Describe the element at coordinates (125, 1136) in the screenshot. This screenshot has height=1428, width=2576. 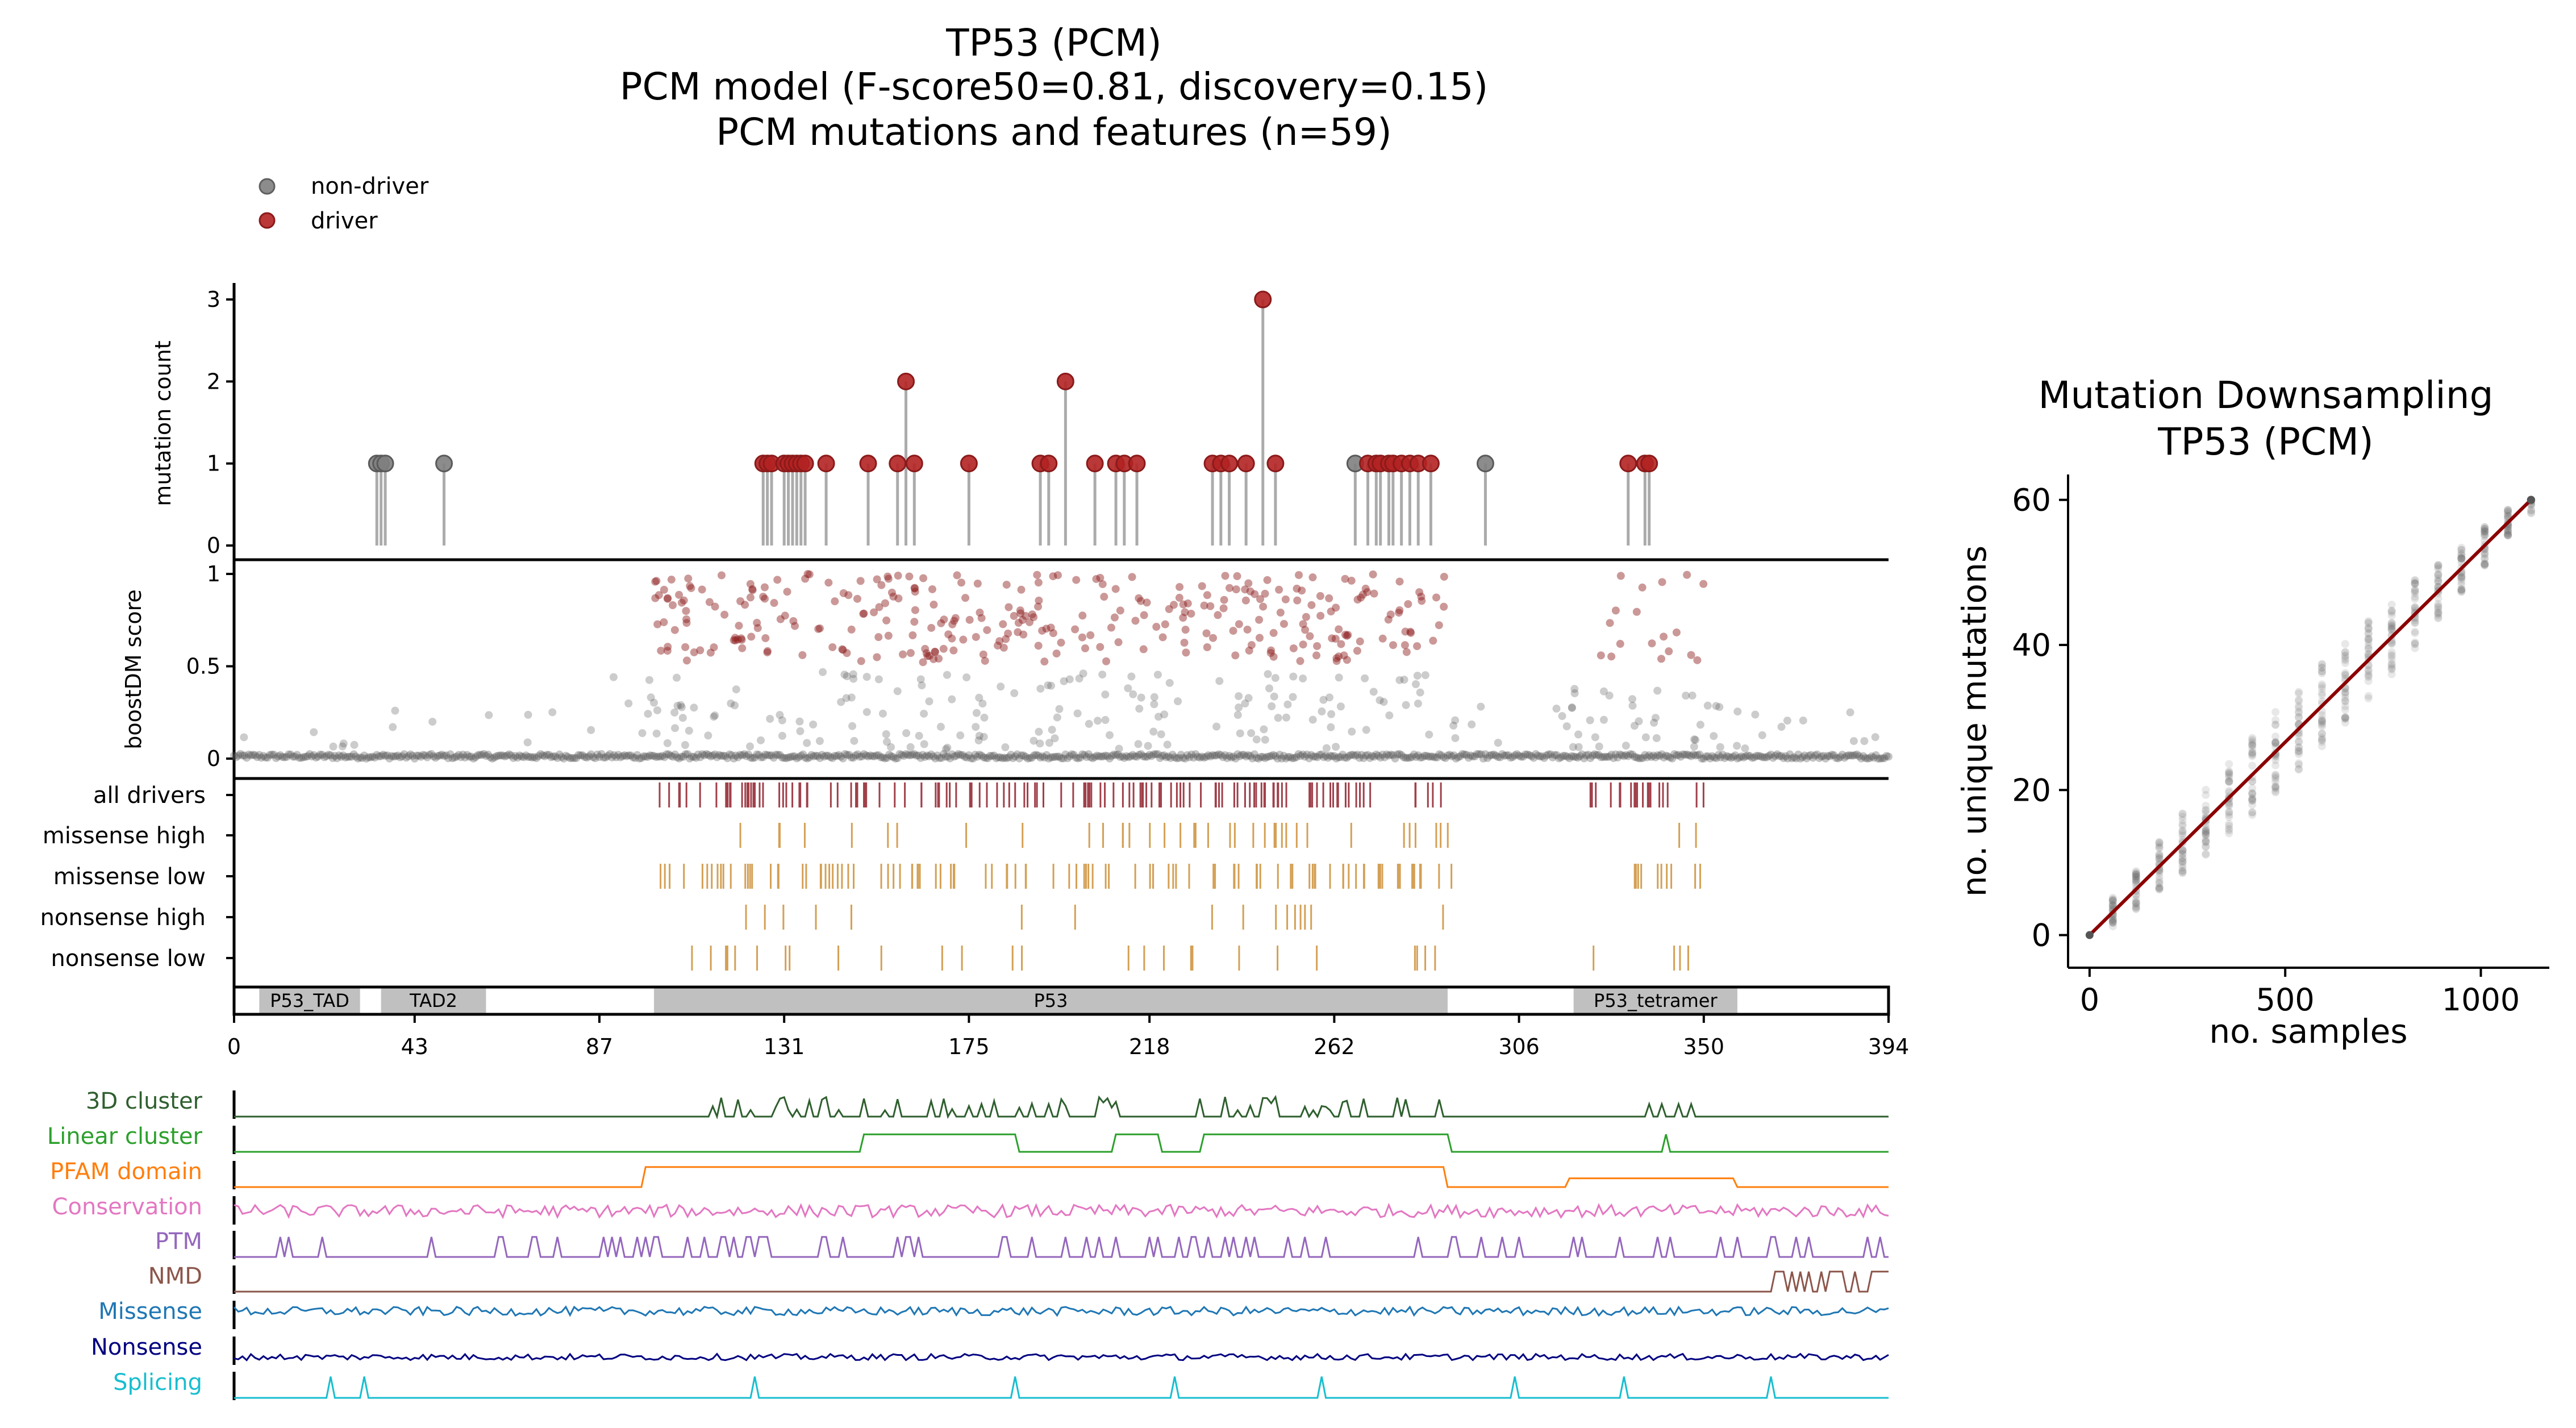
I see `feature-label: Linear cluster` at that location.